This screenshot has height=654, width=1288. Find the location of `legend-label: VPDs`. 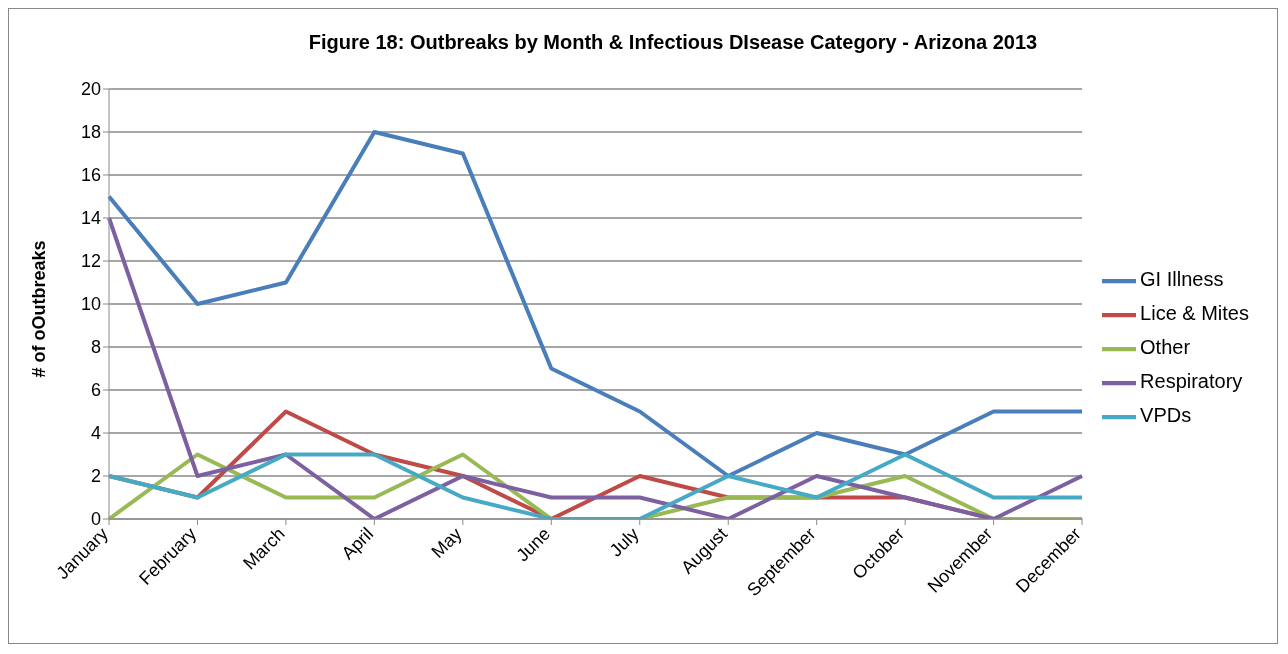

legend-label: VPDs is located at coordinates (1166, 415).